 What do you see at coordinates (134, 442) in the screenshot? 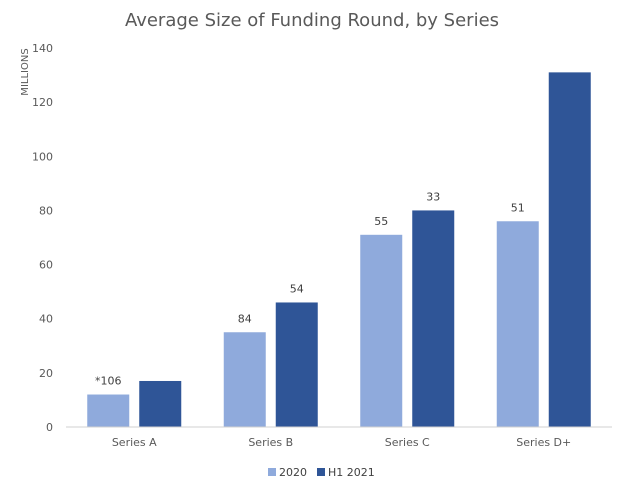
I see `category-label: Series A` at bounding box center [134, 442].